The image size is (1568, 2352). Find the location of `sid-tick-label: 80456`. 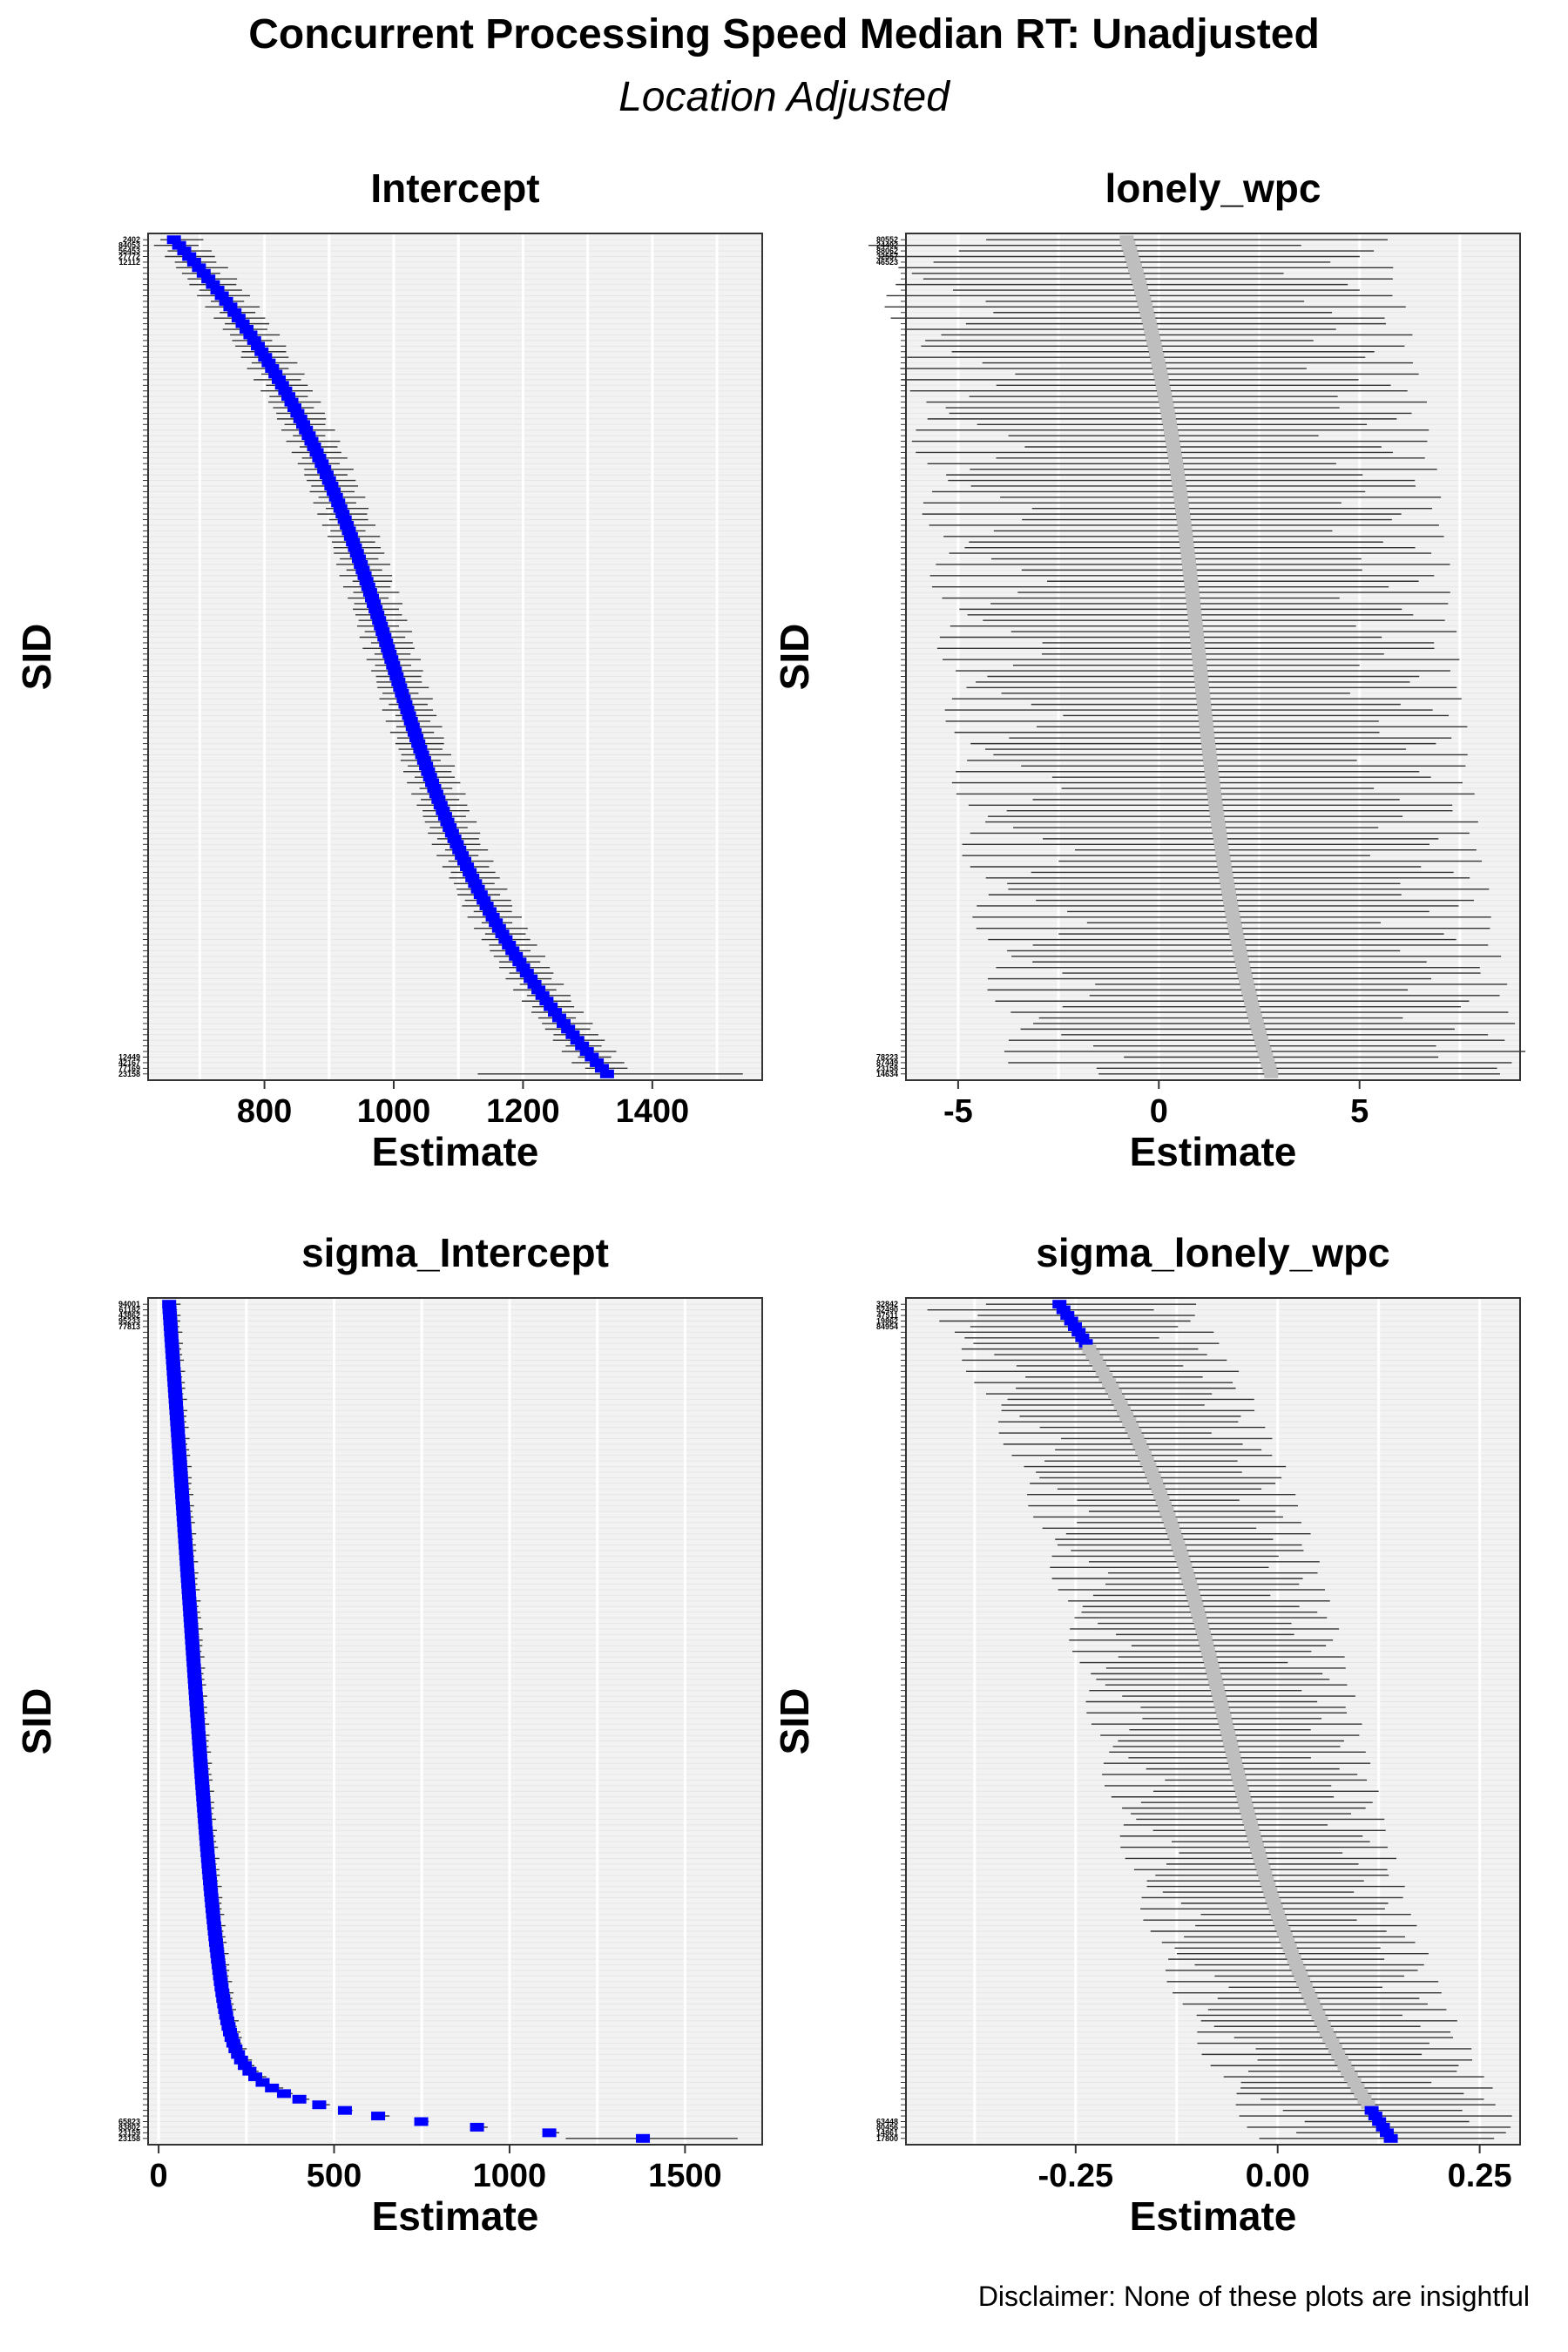

sid-tick-label: 80456 is located at coordinates (887, 2127).